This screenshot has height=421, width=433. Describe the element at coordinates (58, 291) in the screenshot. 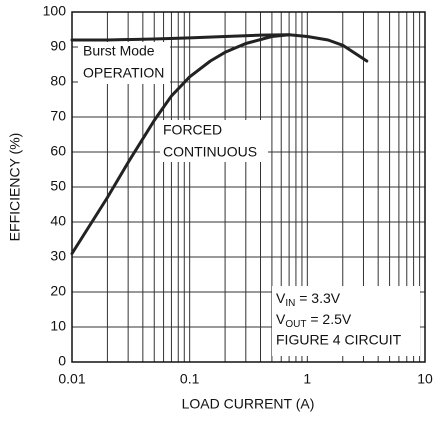

I see `y-tick-label: 20` at that location.